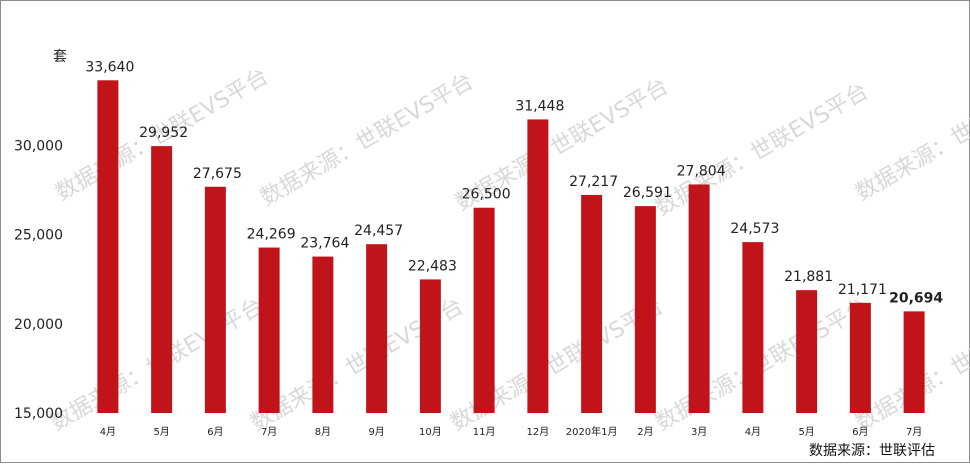  I want to click on data-label: 22,483, so click(432, 266).